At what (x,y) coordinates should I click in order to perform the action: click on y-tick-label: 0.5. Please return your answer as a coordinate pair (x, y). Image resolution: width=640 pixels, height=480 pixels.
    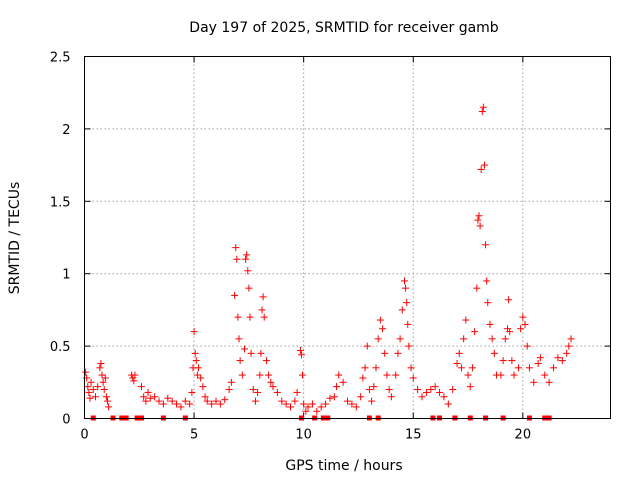
    Looking at the image, I should click on (60, 347).